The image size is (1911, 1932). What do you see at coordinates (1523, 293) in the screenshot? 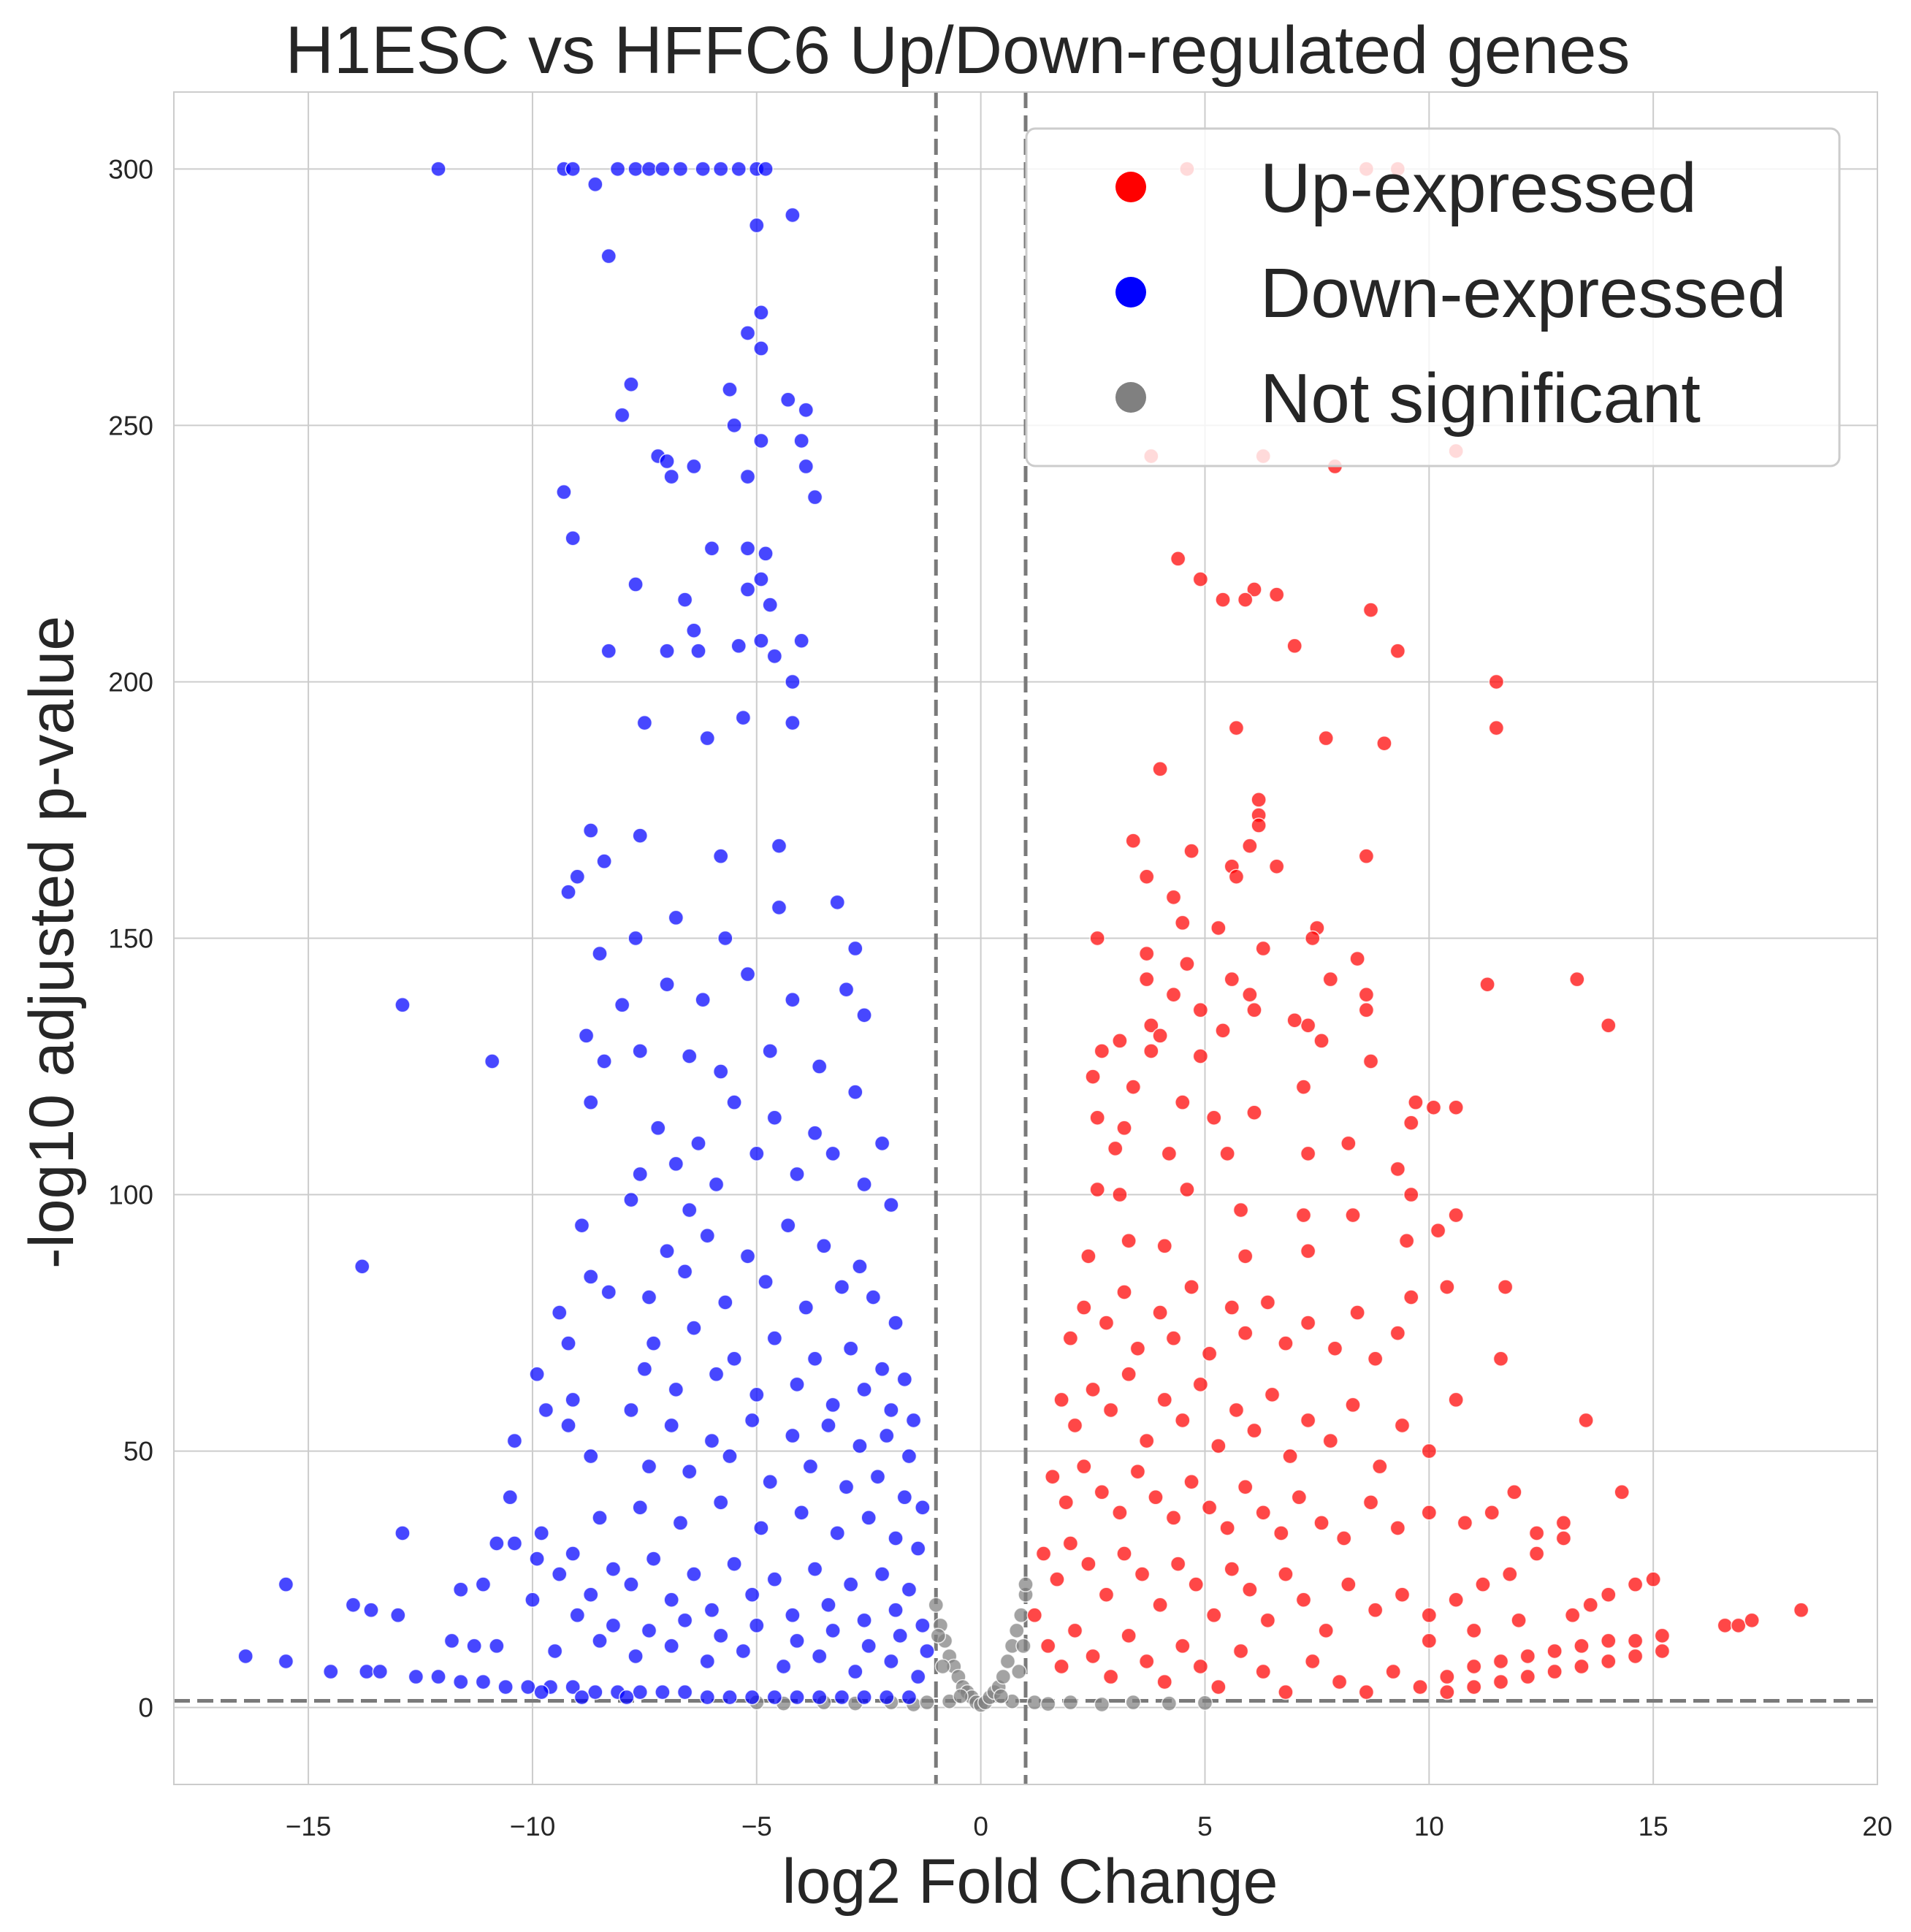
I see `legend-label-down: Down-expressed` at bounding box center [1523, 293].